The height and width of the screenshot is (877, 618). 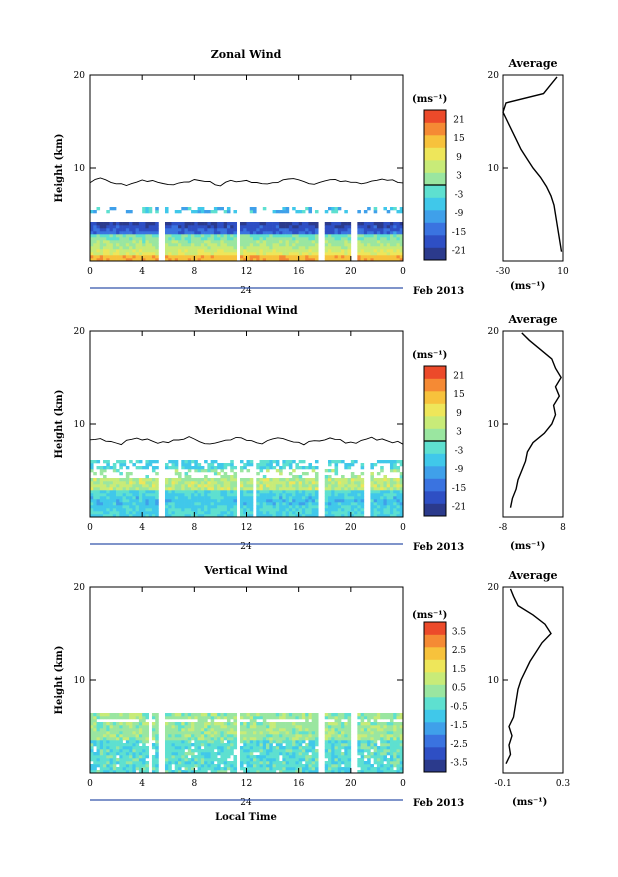 What do you see at coordinates (529, 802) in the screenshot?
I see `profile-unit: (ms⁻¹)` at bounding box center [529, 802].